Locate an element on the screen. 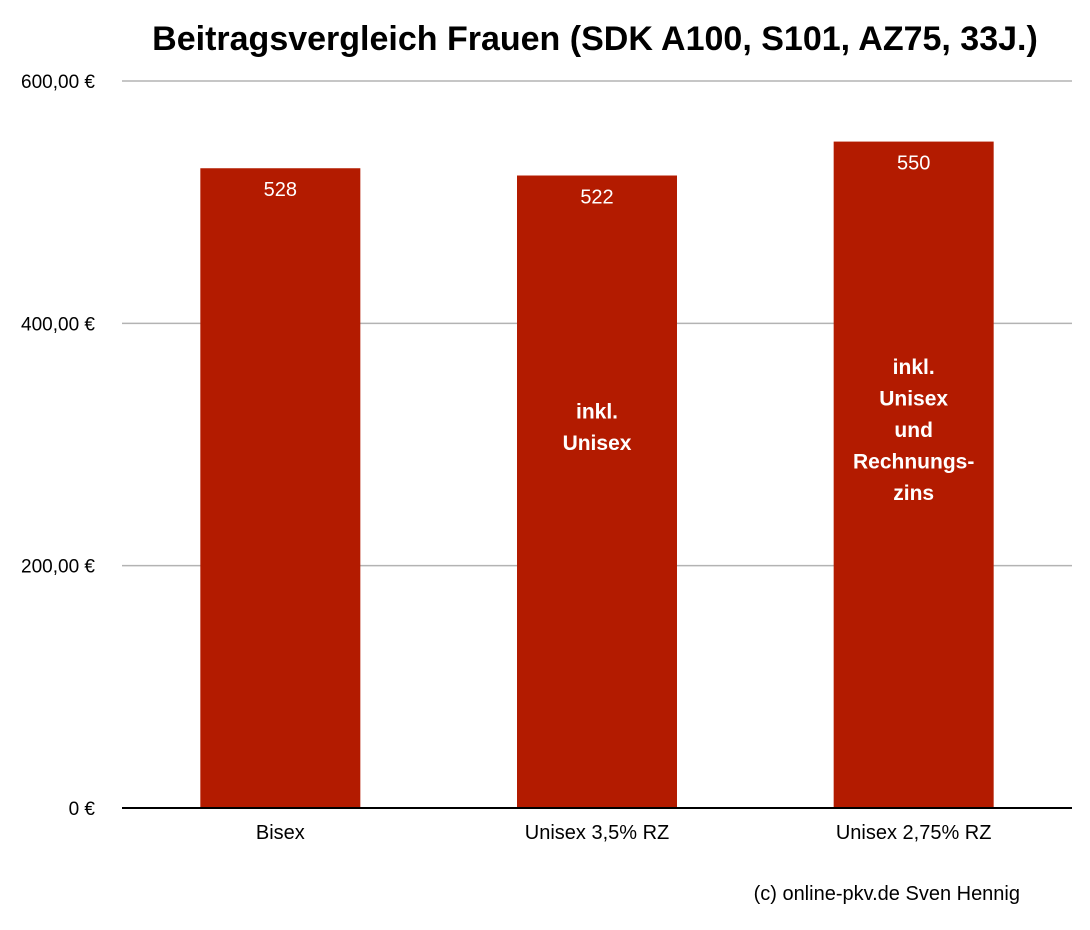 Image resolution: width=1090 pixels, height=930 pixels. y-tick-label: 600,00 € is located at coordinates (58, 82).